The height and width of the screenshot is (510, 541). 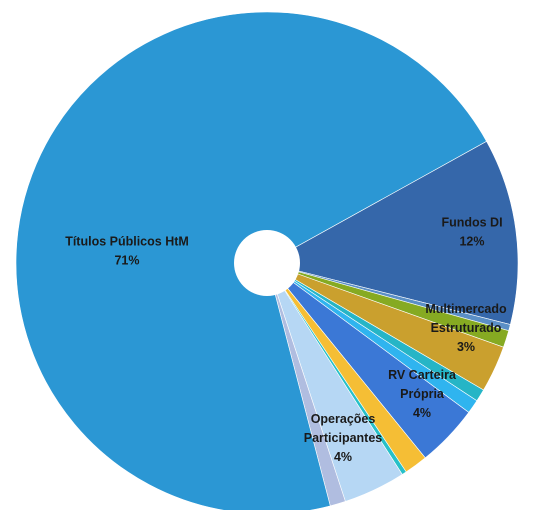 What do you see at coordinates (127, 242) in the screenshot?
I see `slice-label-line: Títulos Públicos HtM` at bounding box center [127, 242].